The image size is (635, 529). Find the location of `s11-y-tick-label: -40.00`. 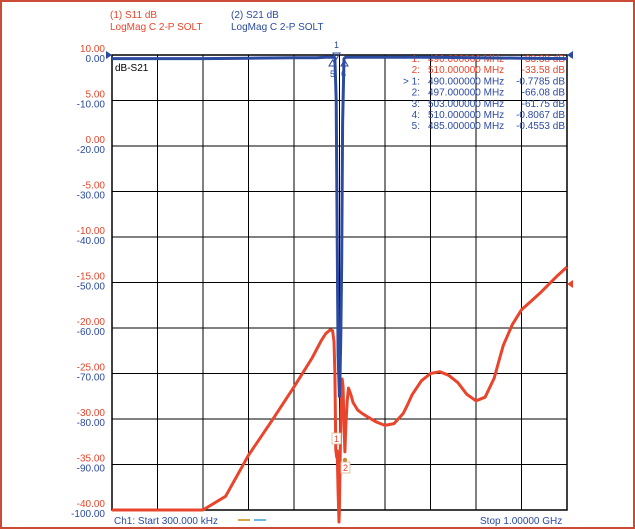

s11-y-tick-label: -40.00 is located at coordinates (91, 504).